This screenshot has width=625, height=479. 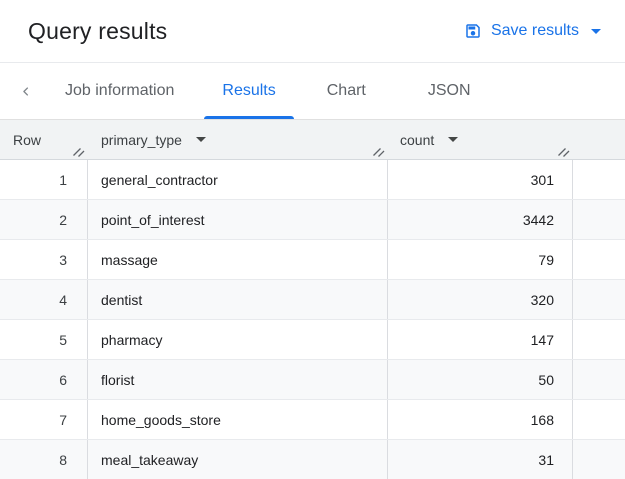 What do you see at coordinates (238, 219) in the screenshot?
I see `primary-type-cell: point_of_interest` at bounding box center [238, 219].